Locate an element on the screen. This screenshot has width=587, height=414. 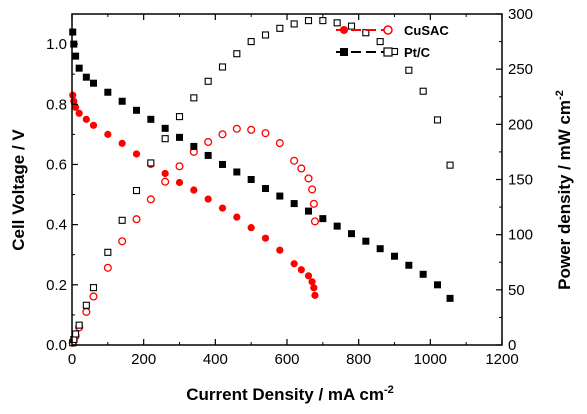
x-tick-label: 600 is located at coordinates (286, 359).